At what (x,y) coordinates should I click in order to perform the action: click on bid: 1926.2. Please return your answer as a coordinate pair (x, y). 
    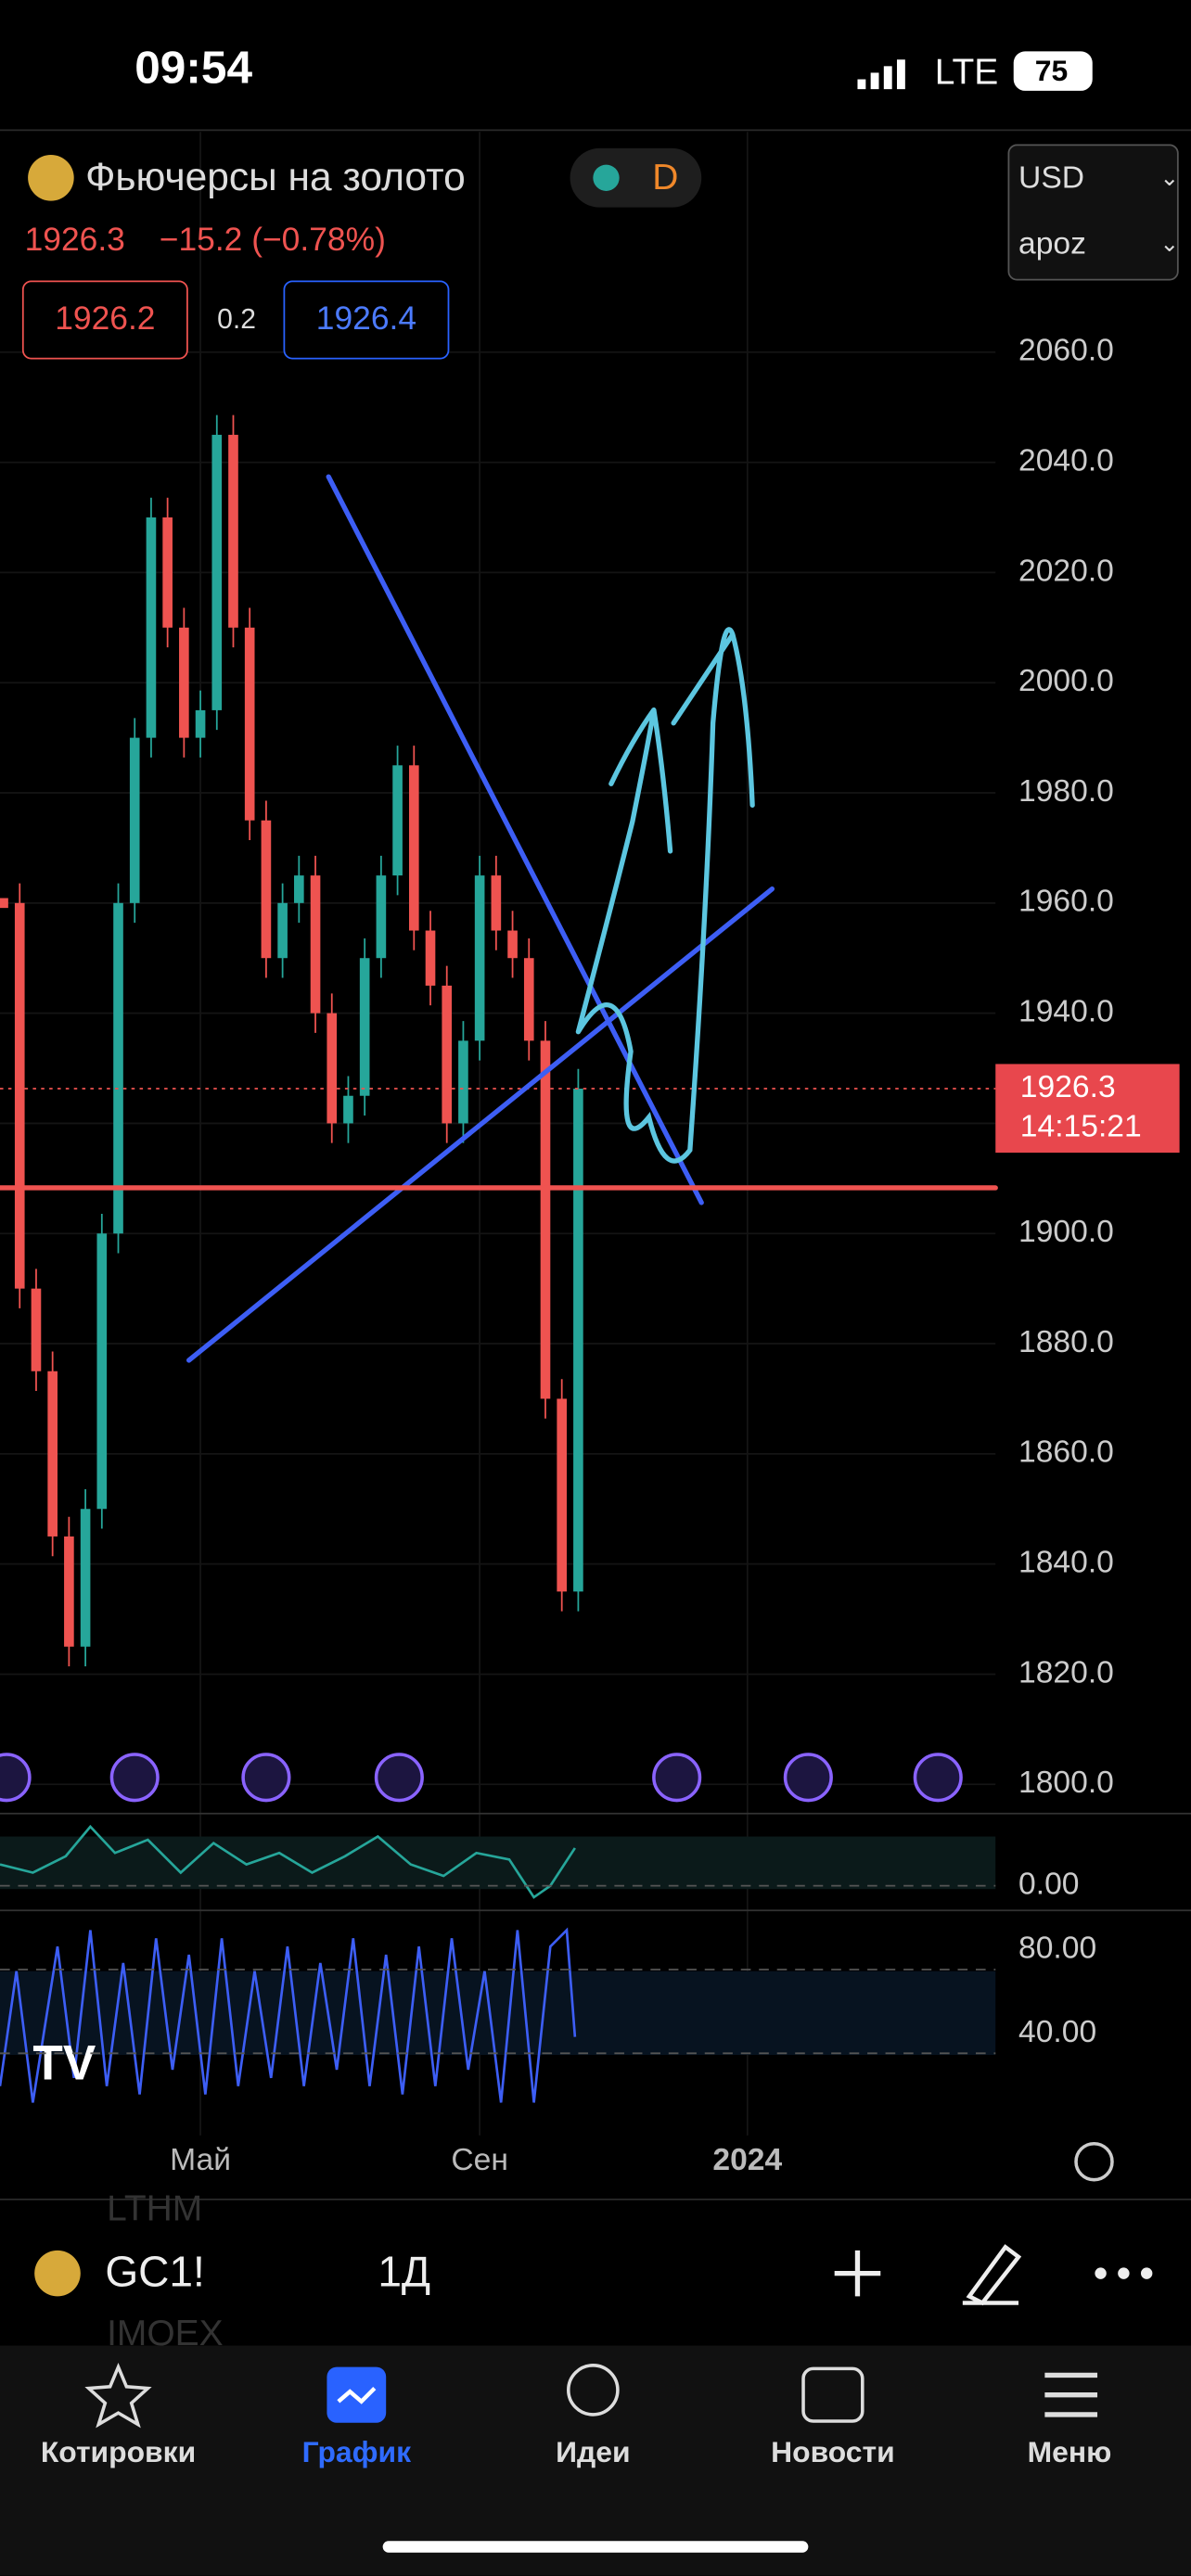
    Looking at the image, I should click on (105, 318).